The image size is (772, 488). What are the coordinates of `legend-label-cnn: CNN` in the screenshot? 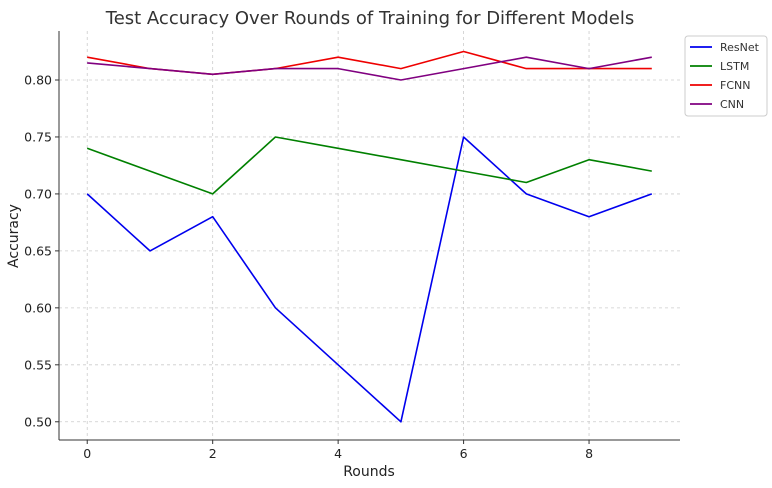 It's located at (732, 104).